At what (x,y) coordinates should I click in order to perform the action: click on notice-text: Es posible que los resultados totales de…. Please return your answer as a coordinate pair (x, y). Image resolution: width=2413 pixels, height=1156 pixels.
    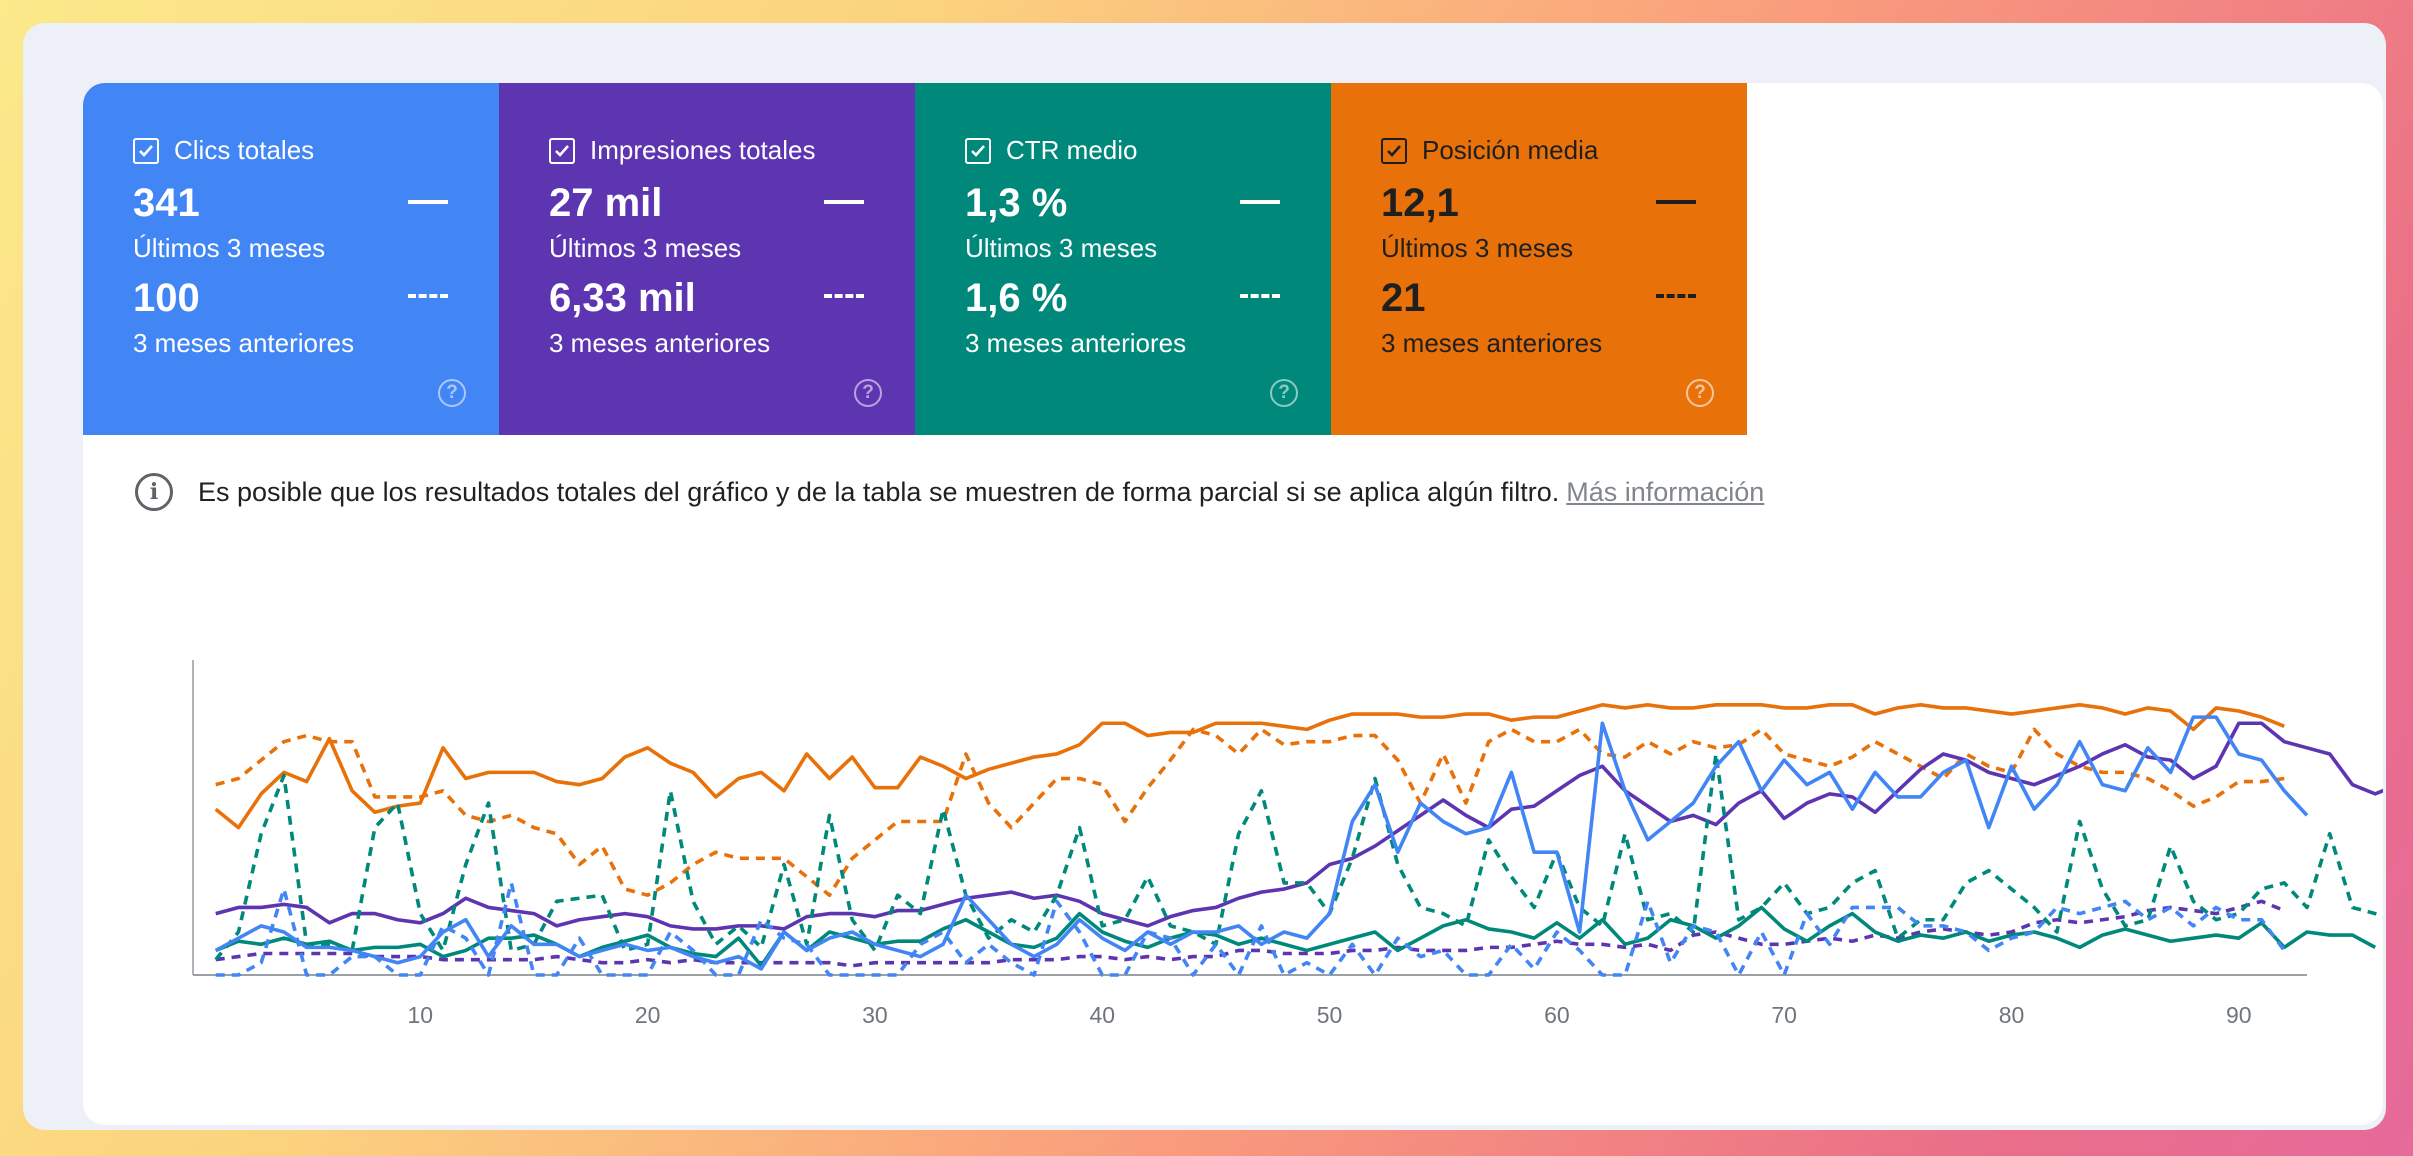
    Looking at the image, I should click on (879, 491).